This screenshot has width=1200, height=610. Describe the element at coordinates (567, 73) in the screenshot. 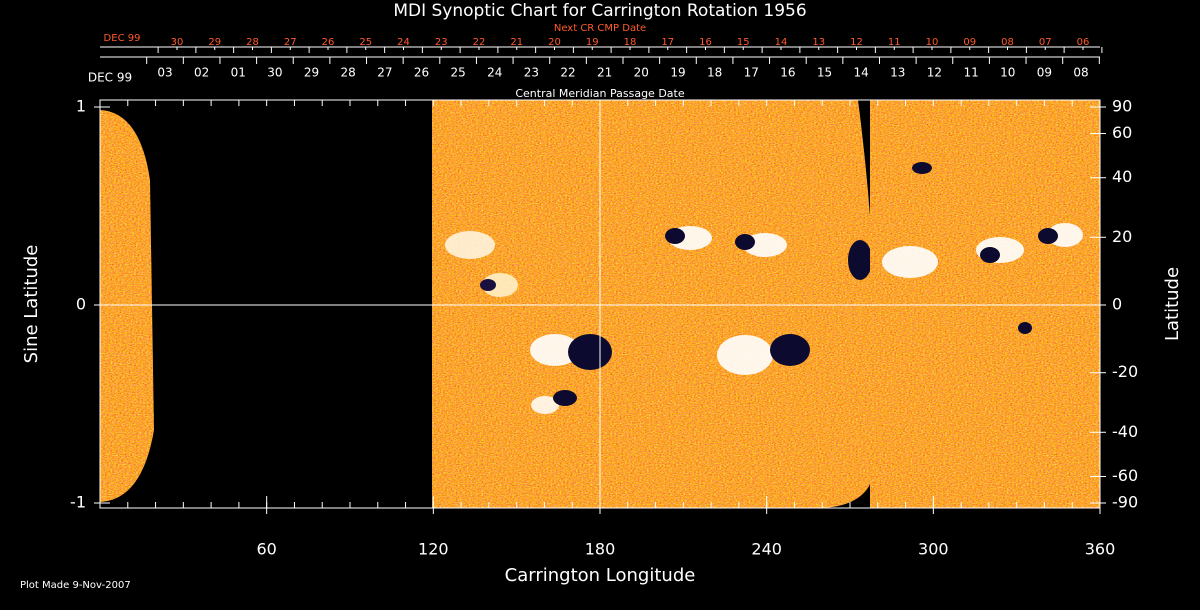

I see `cmp-date-label: 22` at that location.